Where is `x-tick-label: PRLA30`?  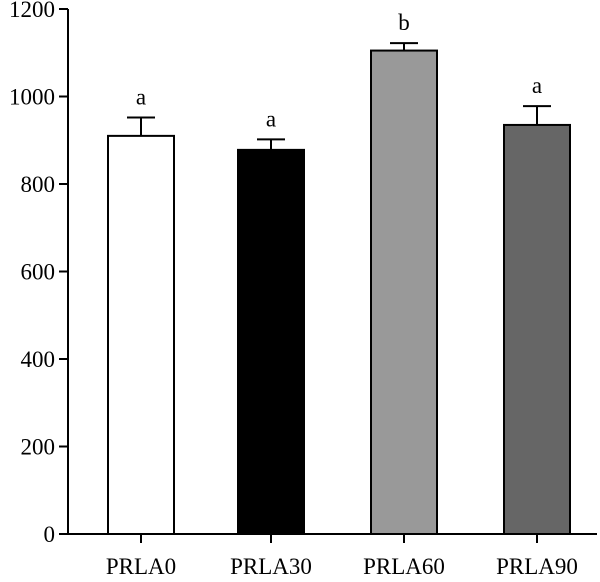
x-tick-label: PRLA30 is located at coordinates (271, 565).